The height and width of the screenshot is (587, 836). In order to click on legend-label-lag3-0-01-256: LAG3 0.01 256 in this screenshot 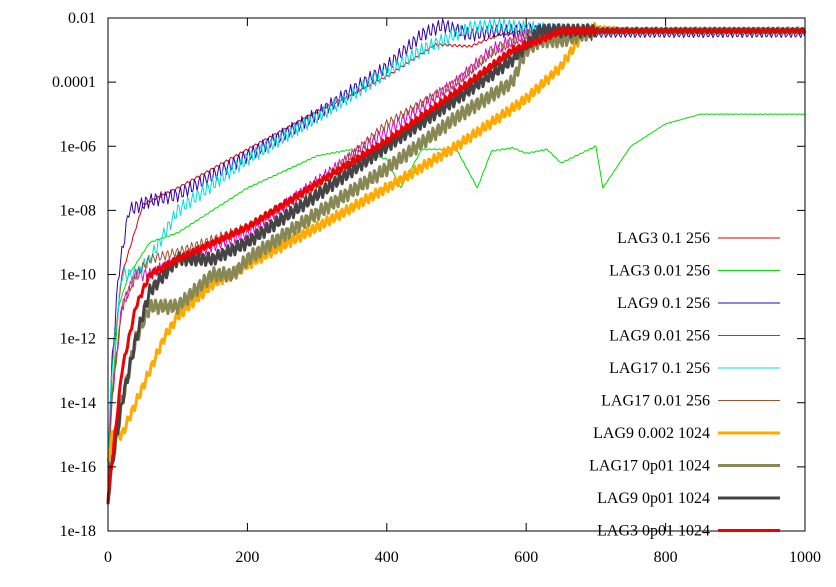, I will do `click(659, 271)`.